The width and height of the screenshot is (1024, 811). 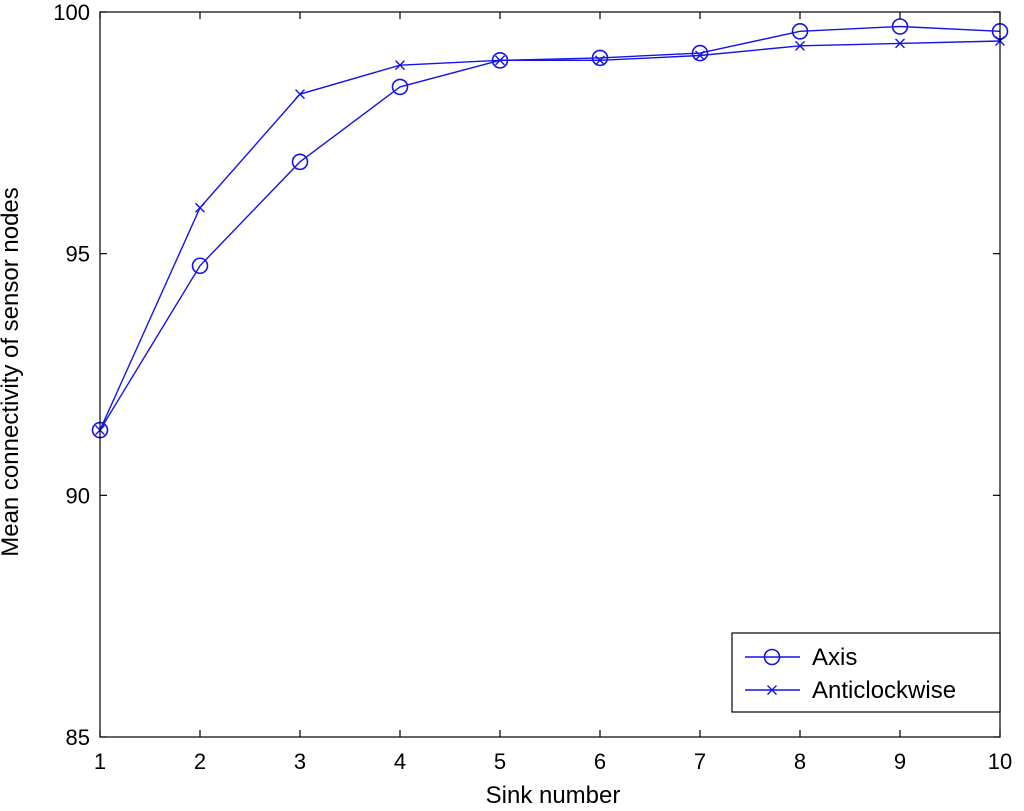 What do you see at coordinates (400, 761) in the screenshot?
I see `x-tick-label: 4` at bounding box center [400, 761].